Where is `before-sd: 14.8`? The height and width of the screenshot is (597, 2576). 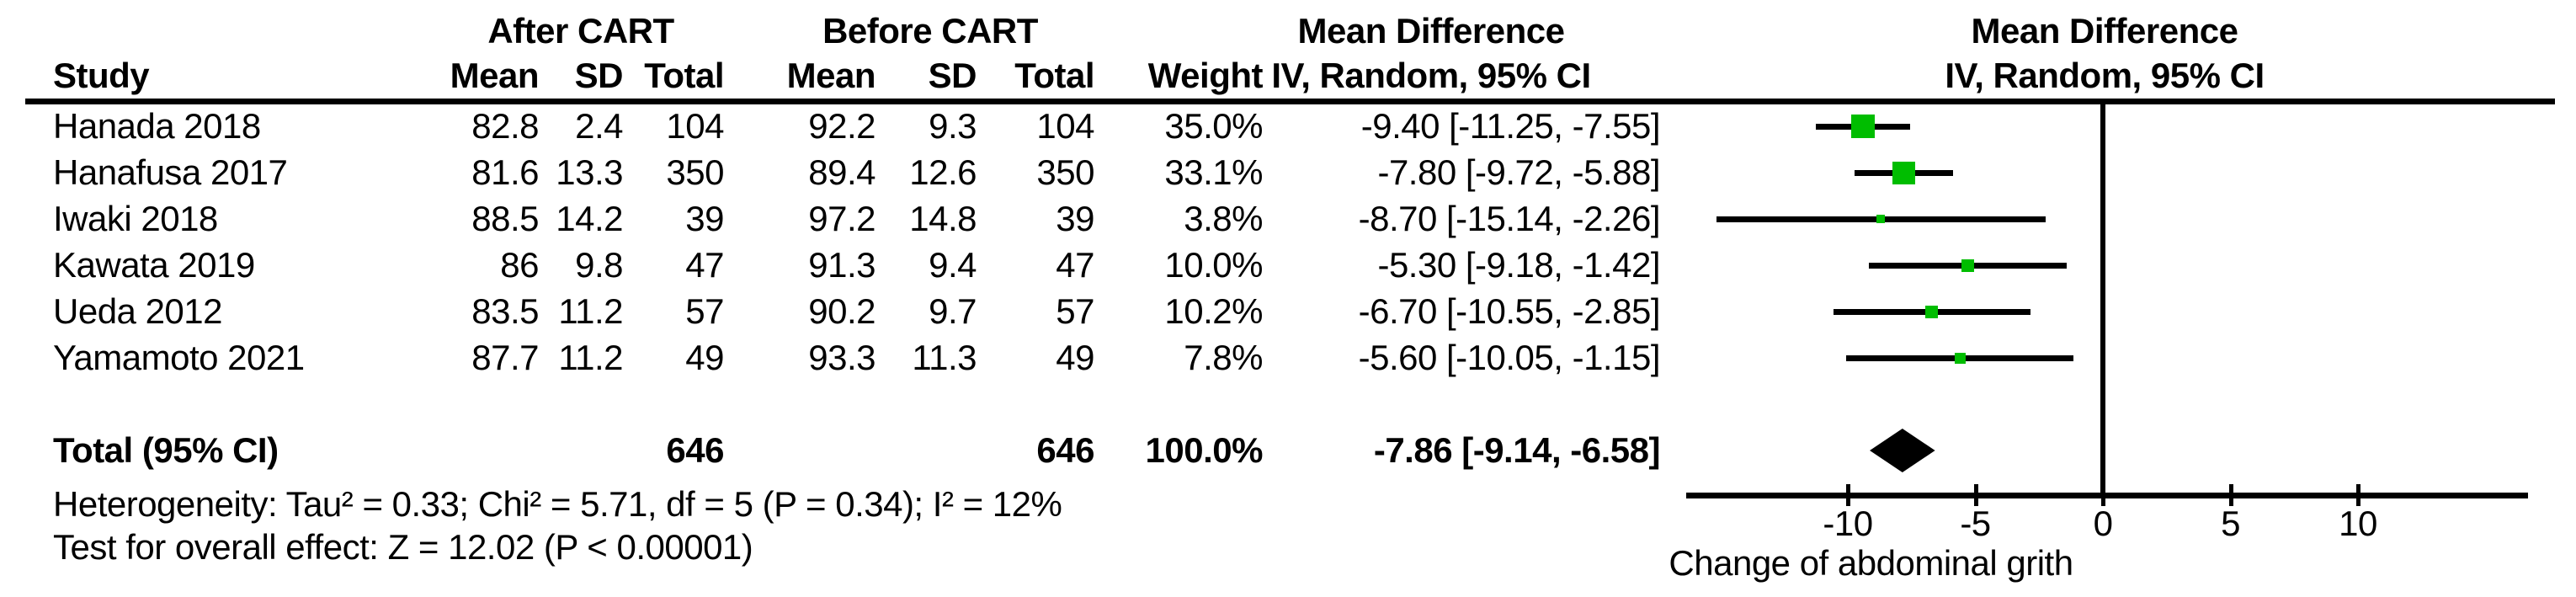
before-sd: 14.8 is located at coordinates (943, 218).